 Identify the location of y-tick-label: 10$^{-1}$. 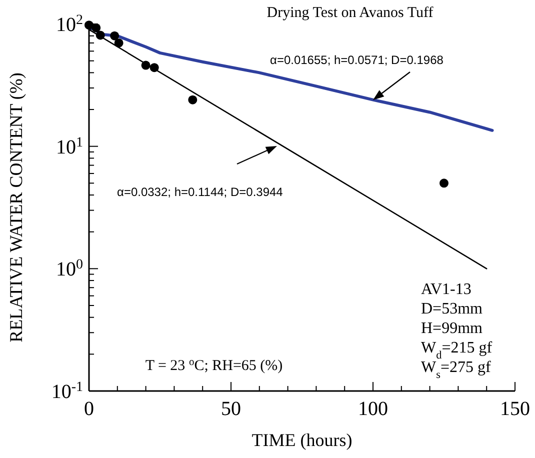
(67, 391).